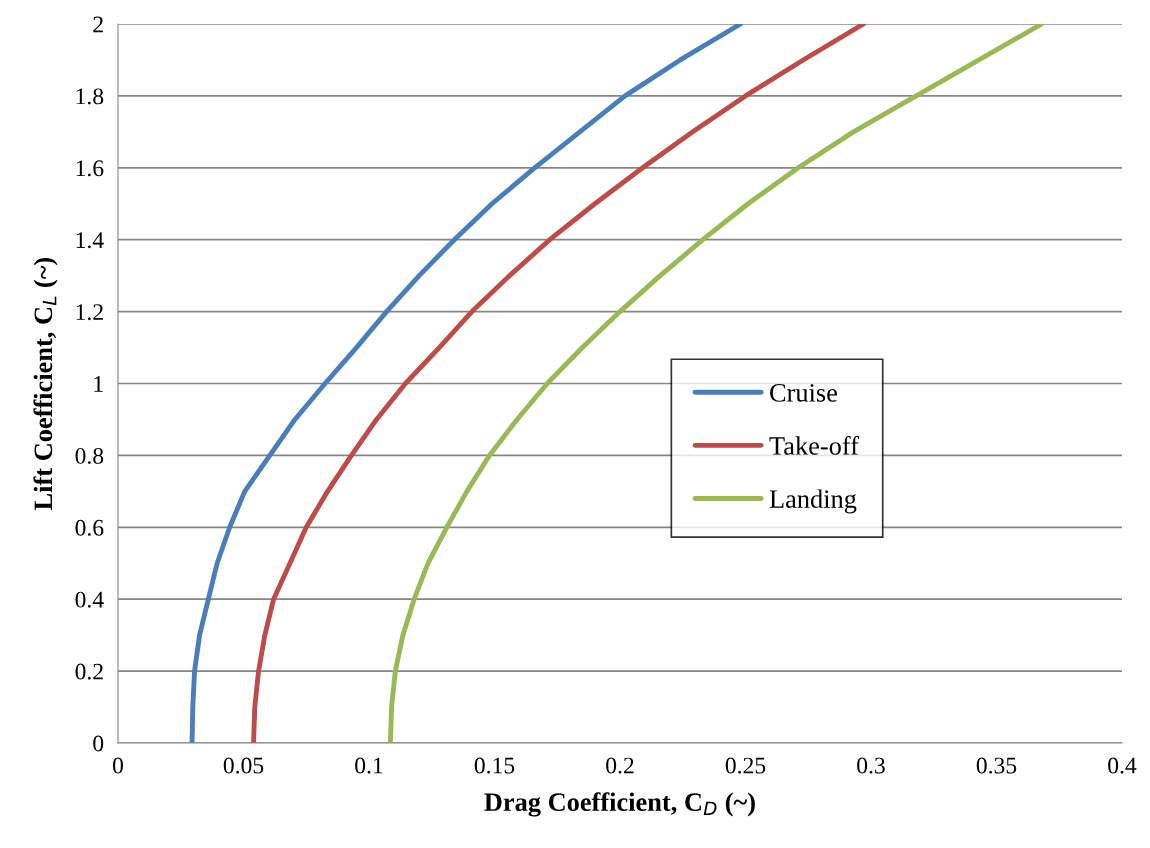 Image resolution: width=1150 pixels, height=848 pixels. Describe the element at coordinates (89, 312) in the screenshot. I see `y-tick-label: 1.2` at that location.